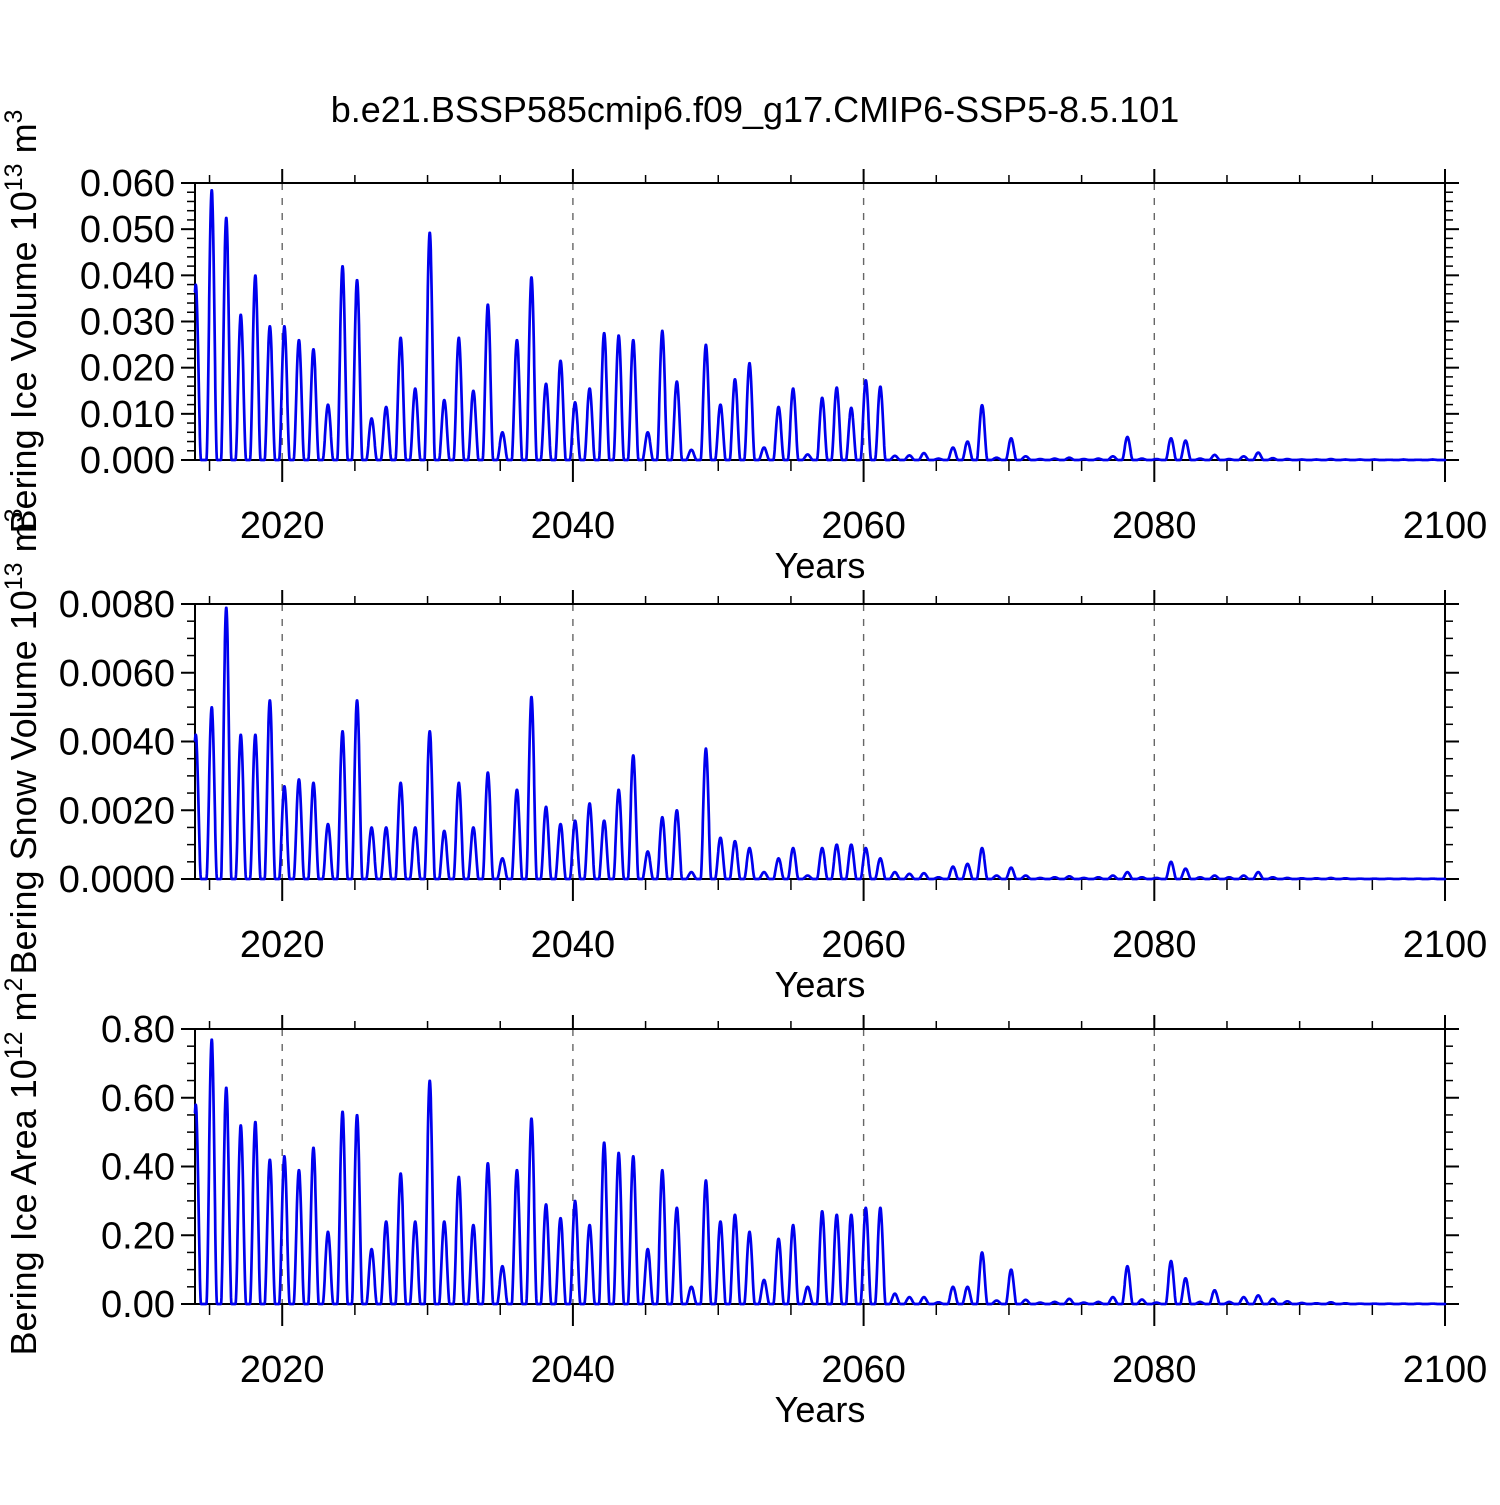 The height and width of the screenshot is (1505, 1500). Describe the element at coordinates (117, 605) in the screenshot. I see `y-tick-label: 0.0080` at that location.